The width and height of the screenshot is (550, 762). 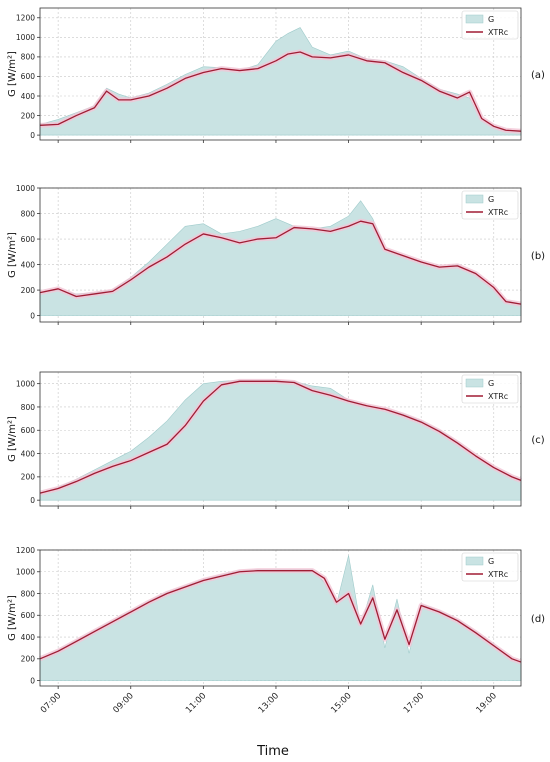 I want to click on x-tick-label: 07:00, so click(x=51, y=703).